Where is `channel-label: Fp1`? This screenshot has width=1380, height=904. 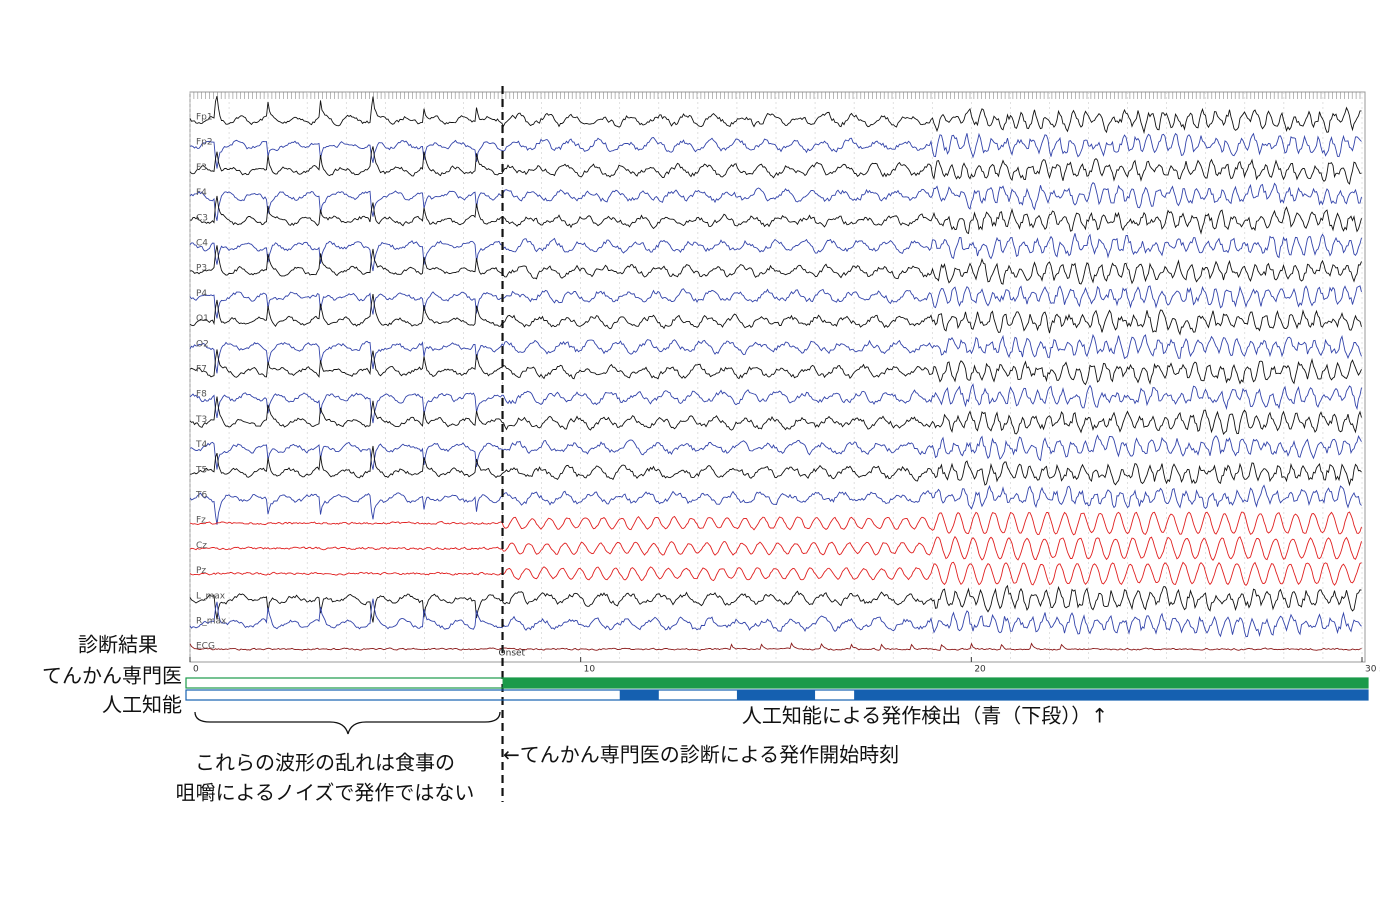 channel-label: Fp1 is located at coordinates (204, 118).